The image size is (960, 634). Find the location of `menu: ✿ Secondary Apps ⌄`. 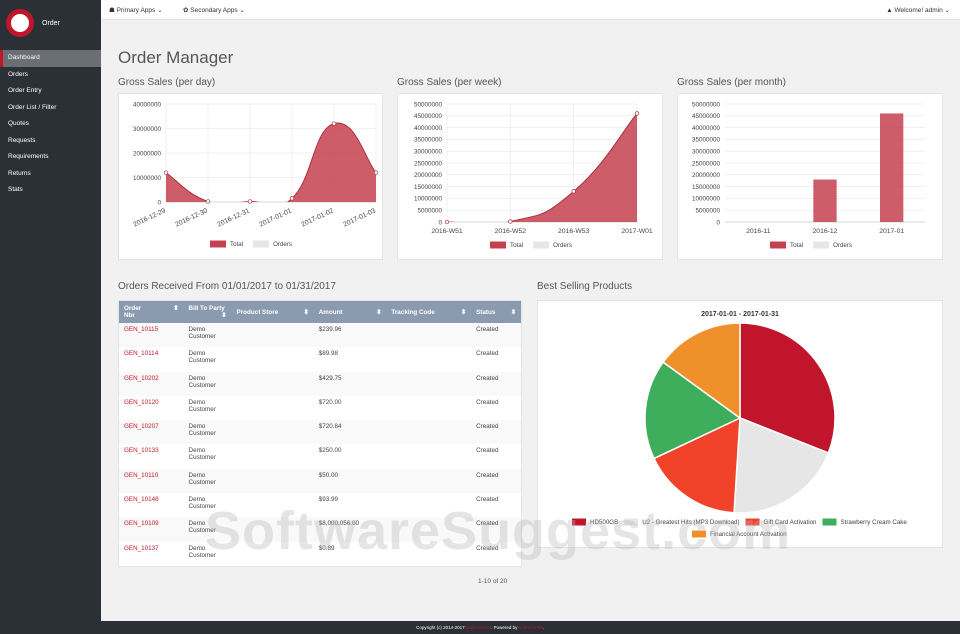

menu: ✿ Secondary Apps ⌄ is located at coordinates (214, 10).